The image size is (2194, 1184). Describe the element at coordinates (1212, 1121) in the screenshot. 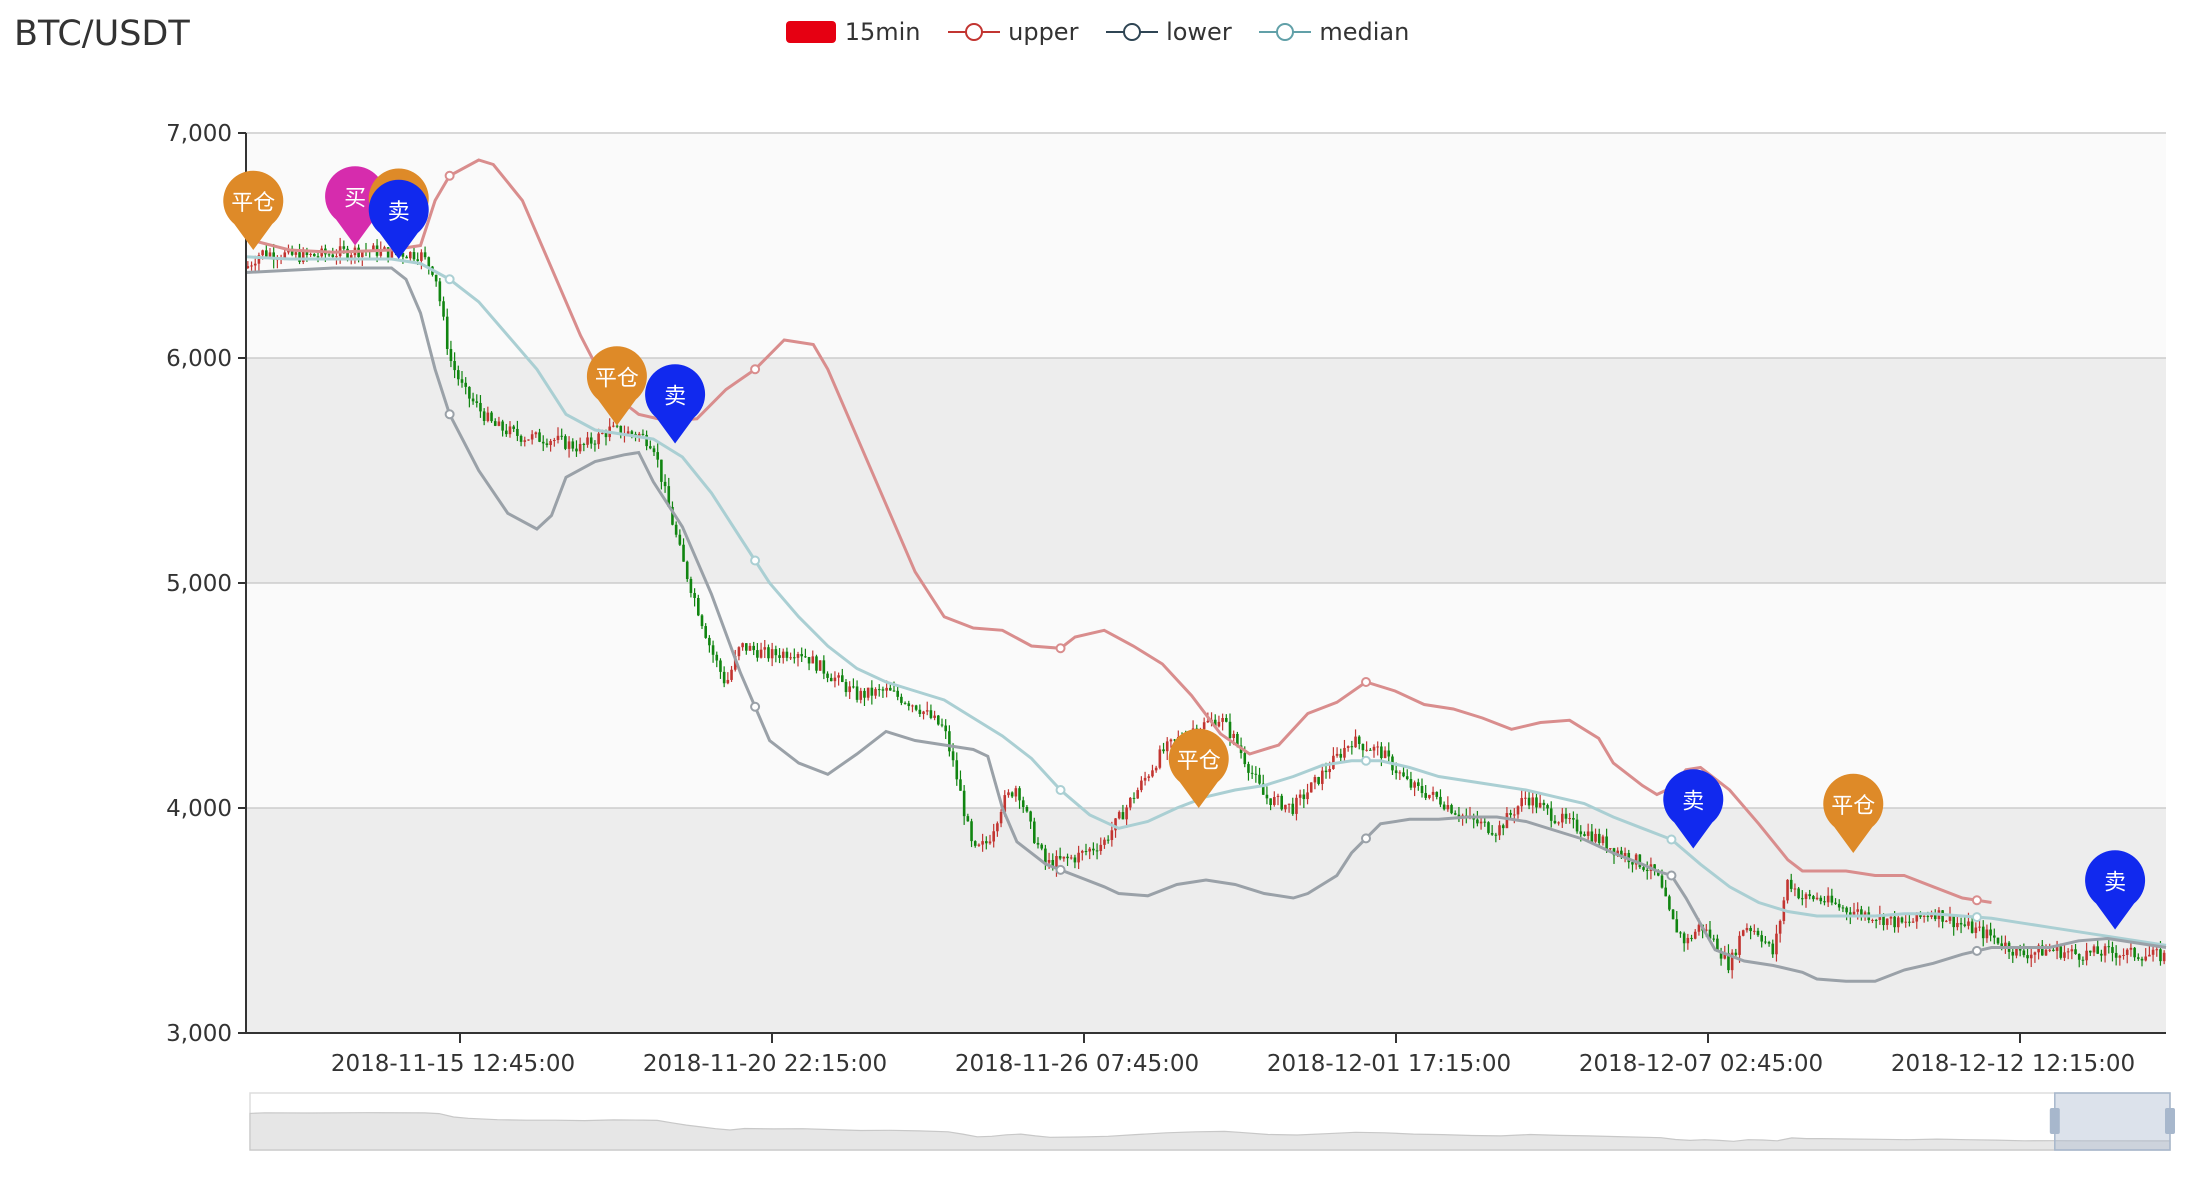

I see `datazoom-slider` at that location.